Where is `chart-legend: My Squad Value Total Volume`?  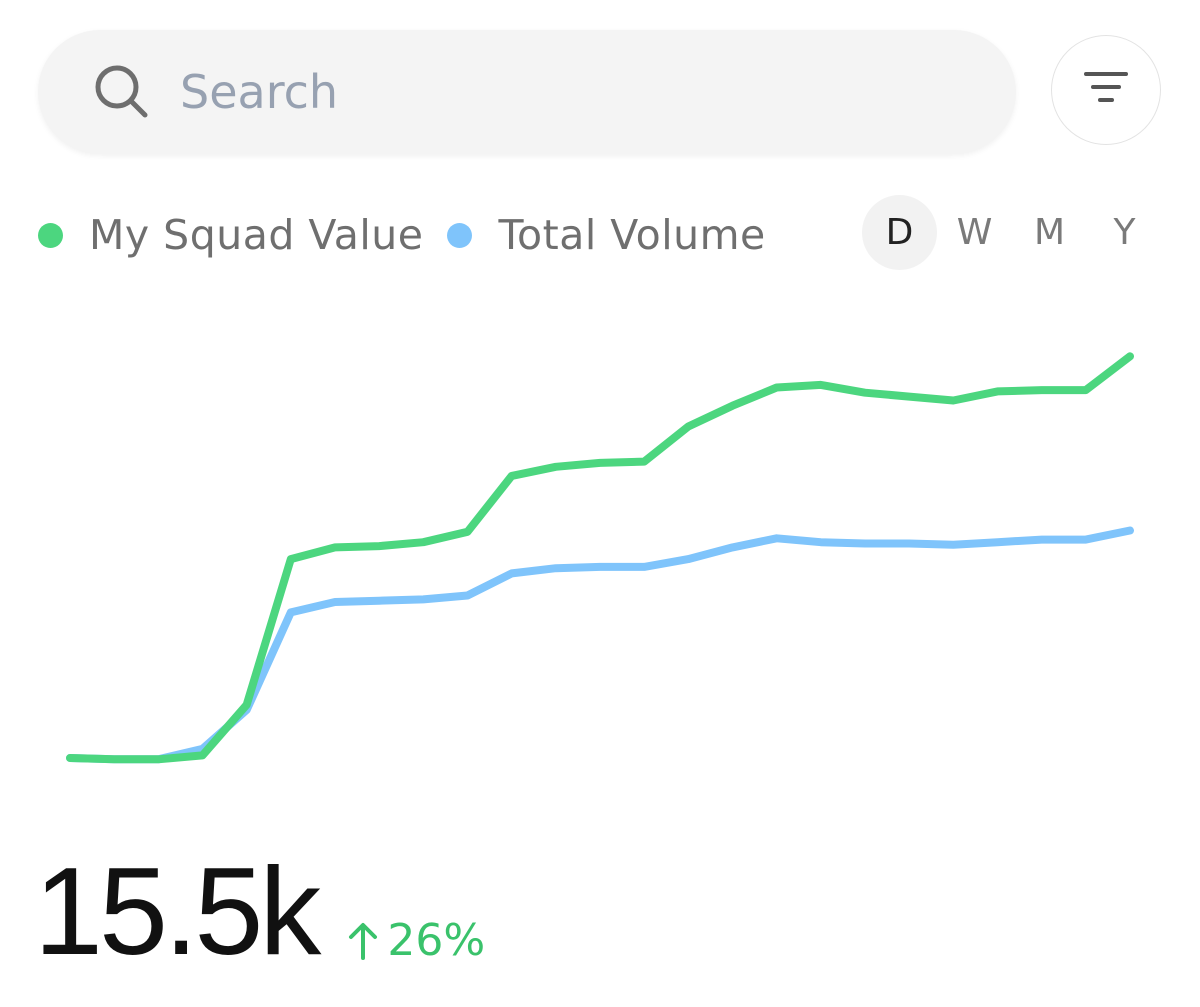 chart-legend: My Squad Value Total Volume is located at coordinates (414, 235).